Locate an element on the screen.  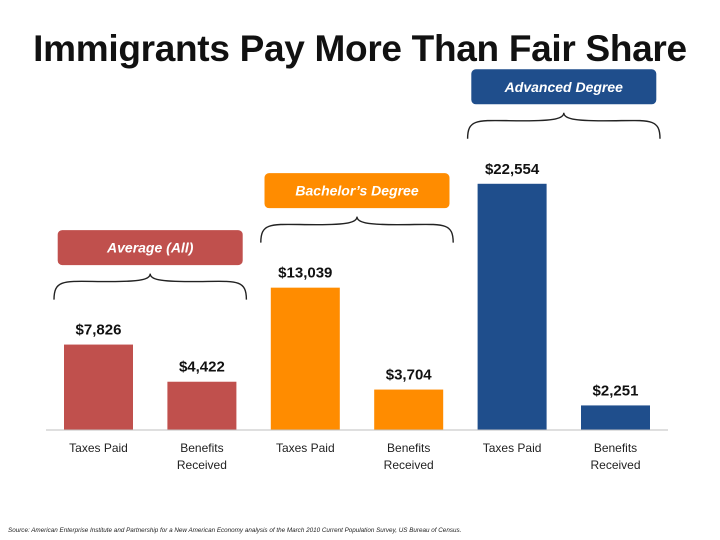
bar-value-label-3: $3,704 is located at coordinates (409, 375).